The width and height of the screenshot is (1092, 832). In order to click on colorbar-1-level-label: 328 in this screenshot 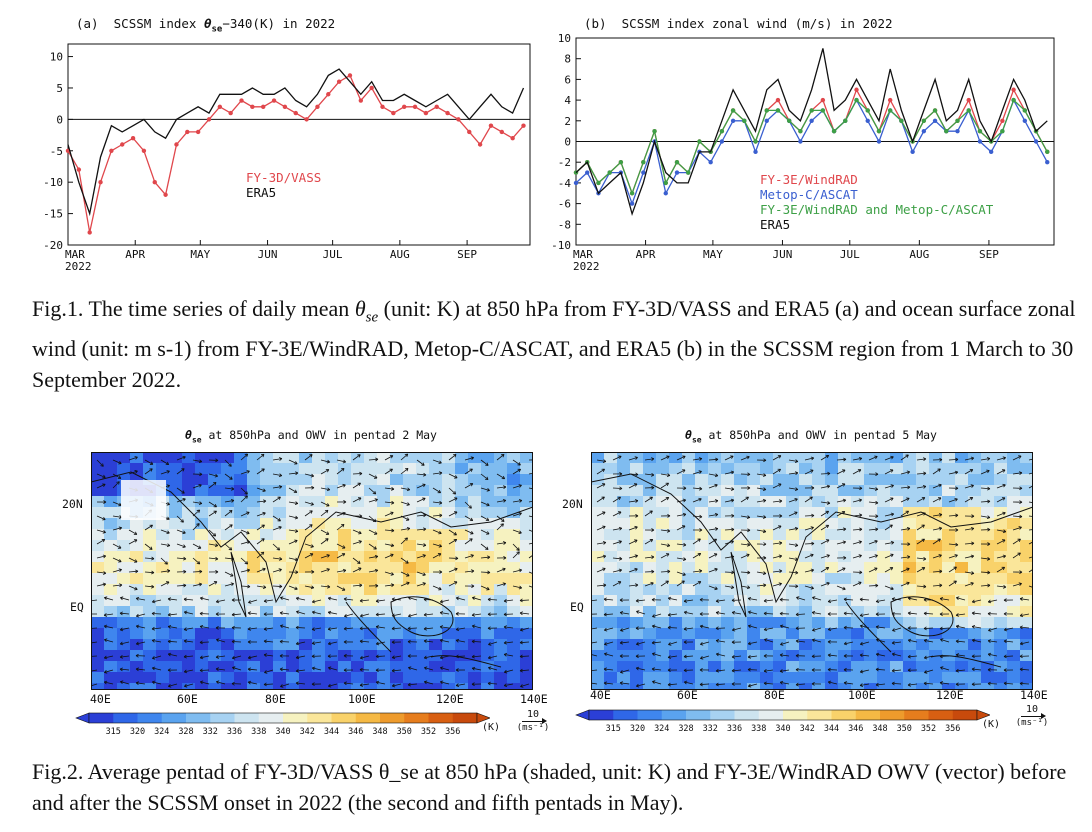, I will do `click(185, 731)`.